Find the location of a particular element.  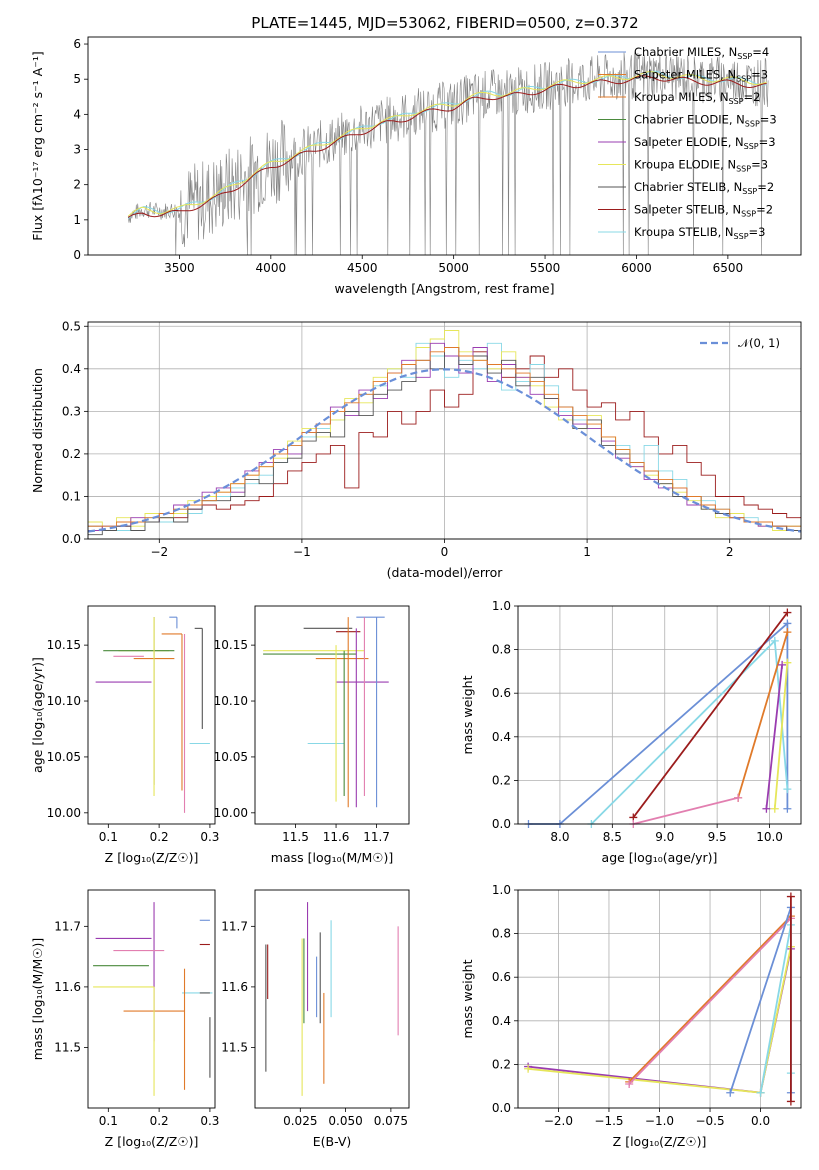

x-tick-label: −2.0 is located at coordinates (558, 1121).